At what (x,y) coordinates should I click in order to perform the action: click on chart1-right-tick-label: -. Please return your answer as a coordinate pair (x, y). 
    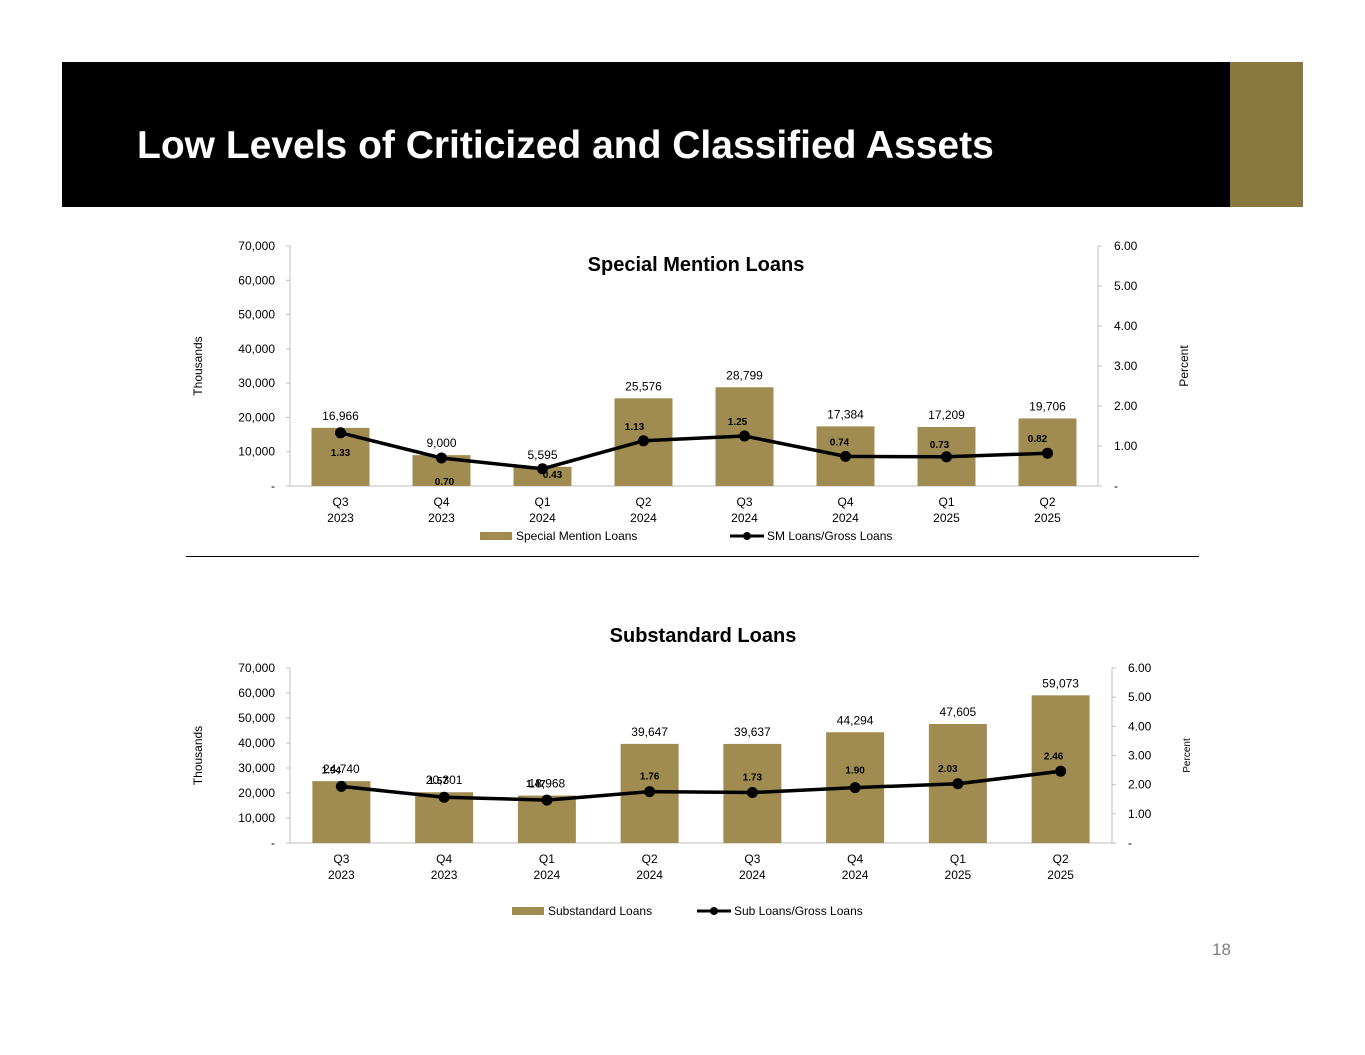
    Looking at the image, I should click on (1116, 486).